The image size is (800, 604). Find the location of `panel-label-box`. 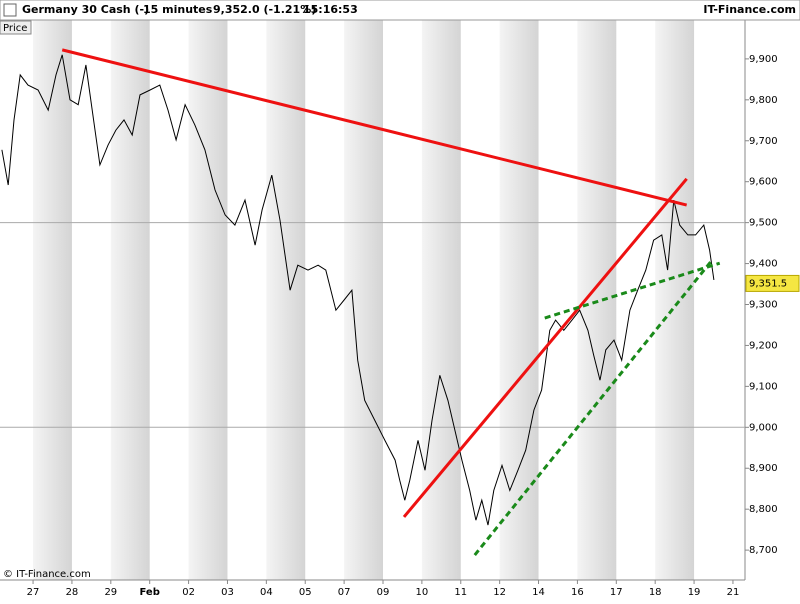

panel-label-box is located at coordinates (16, 27).